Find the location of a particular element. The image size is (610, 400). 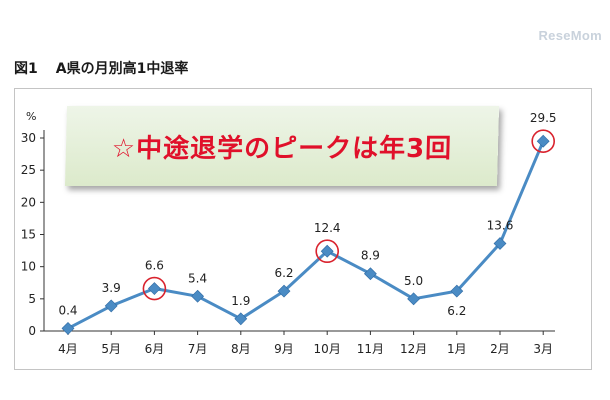

callout-text: ☆中途退学のピークは年3回 is located at coordinates (282, 148).